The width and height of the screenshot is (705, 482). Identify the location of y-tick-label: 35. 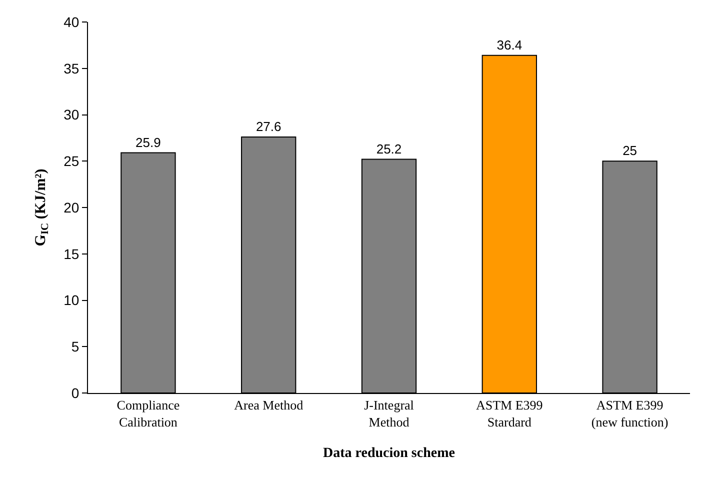
(72, 68).